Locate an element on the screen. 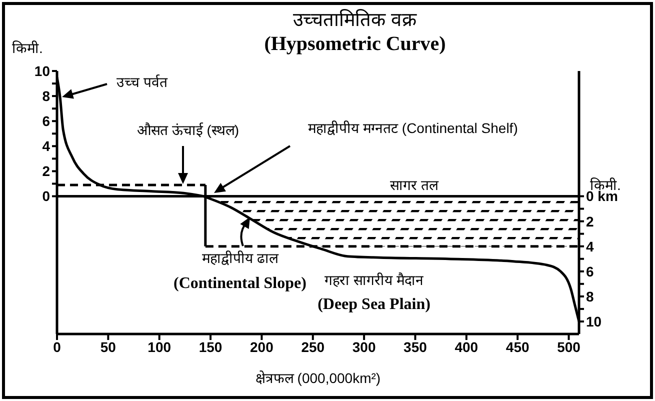 This screenshot has height=401, width=655. annotation: महाद्वीपीय मग्नतट (Continental Shelf) is located at coordinates (413, 128).